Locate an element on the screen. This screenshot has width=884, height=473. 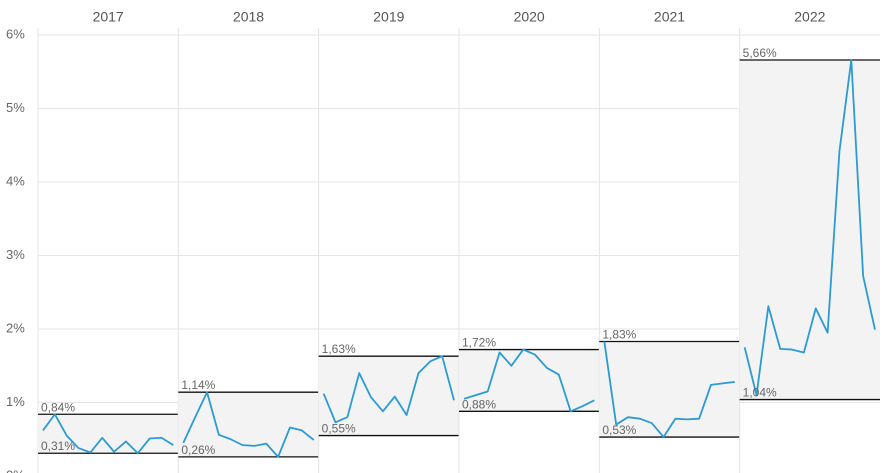
y-tick-label: 2% is located at coordinates (15, 327).